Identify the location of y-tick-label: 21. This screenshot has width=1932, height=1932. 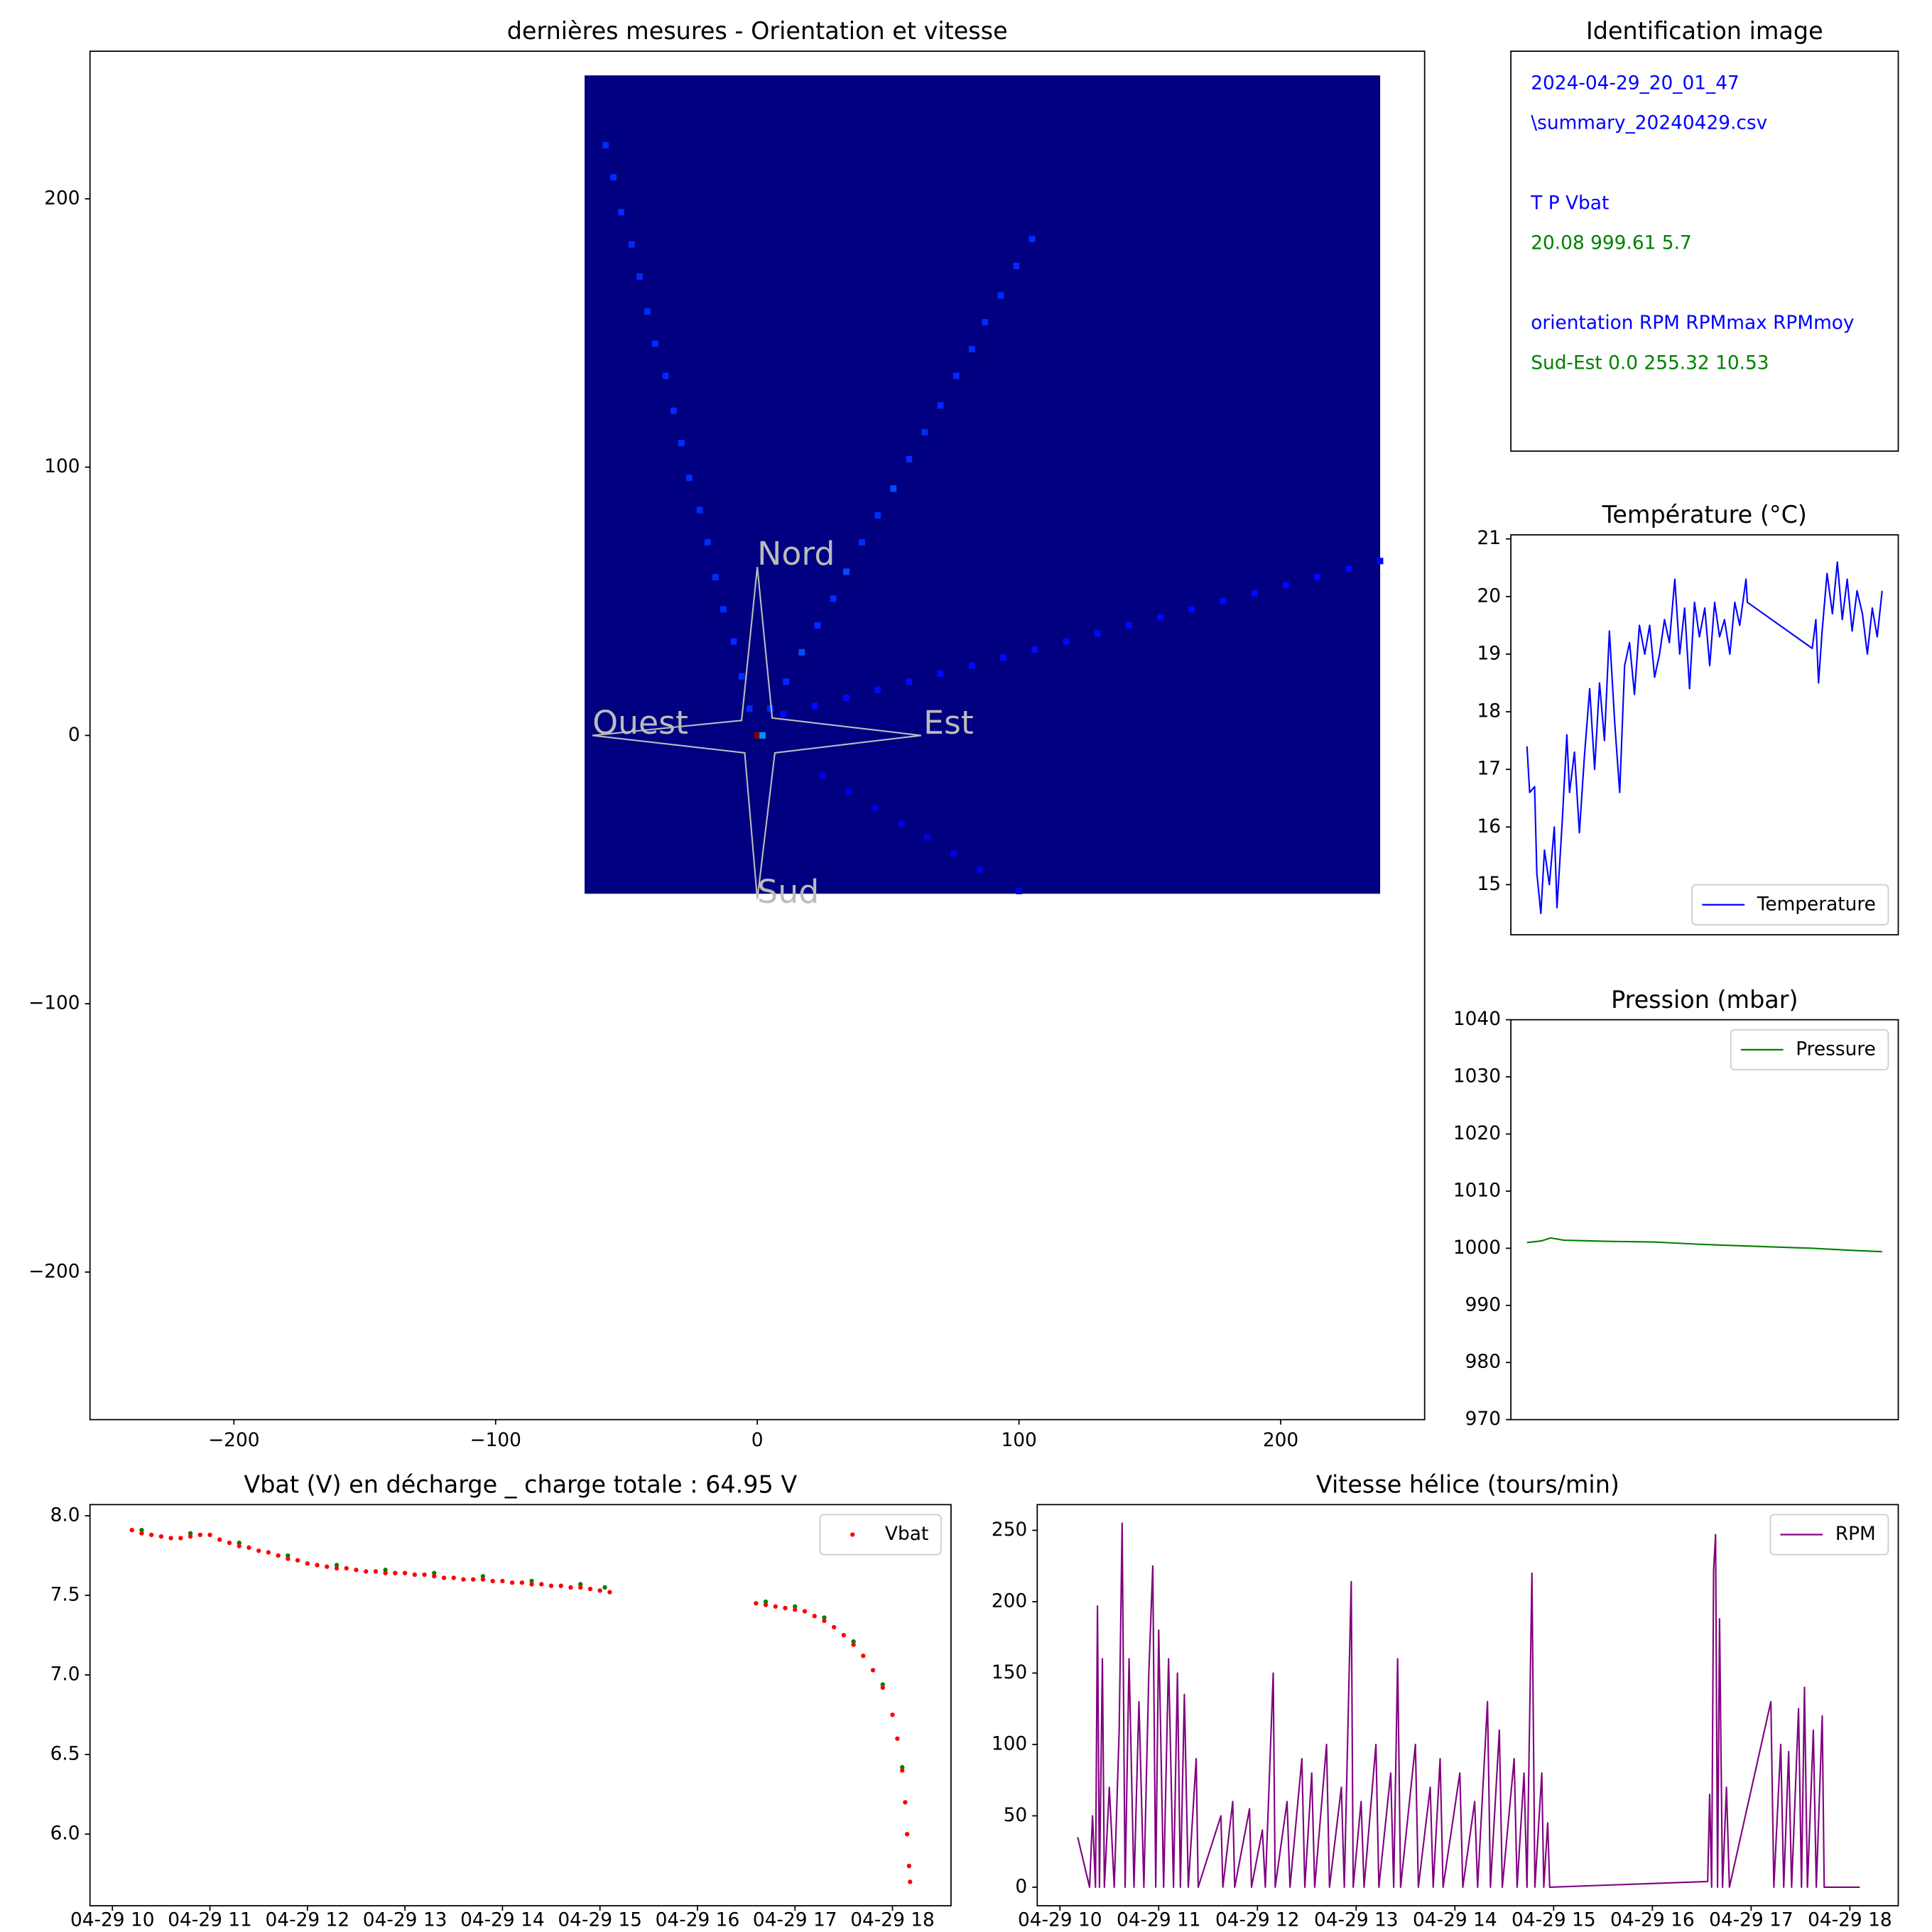
(1489, 538).